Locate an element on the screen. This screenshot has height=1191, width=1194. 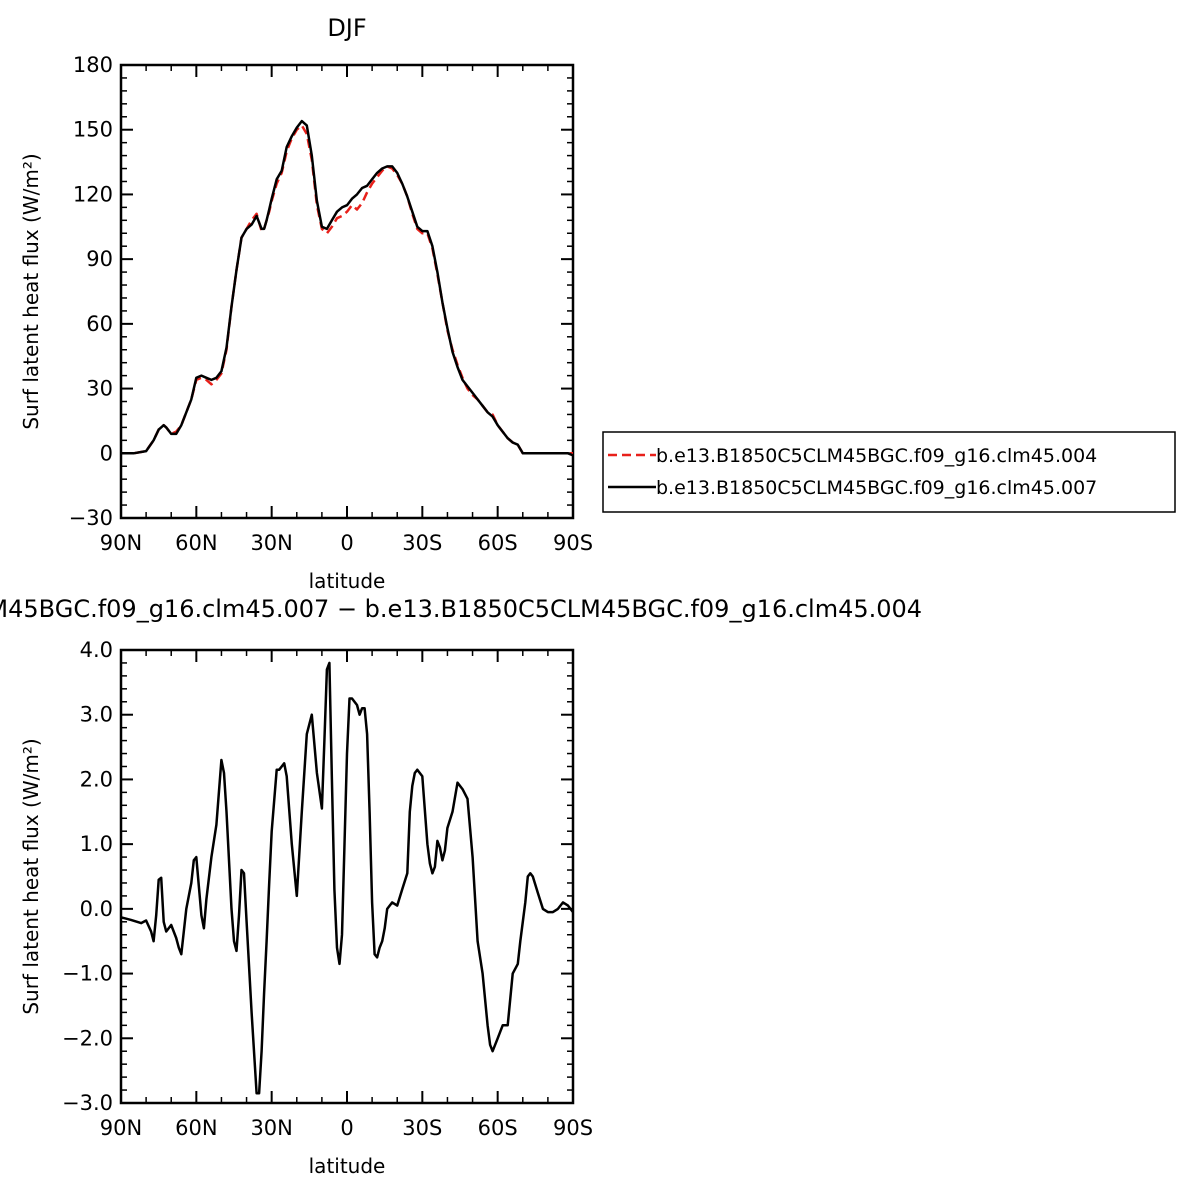
y-tick-label: 1.0 is located at coordinates (96, 844).